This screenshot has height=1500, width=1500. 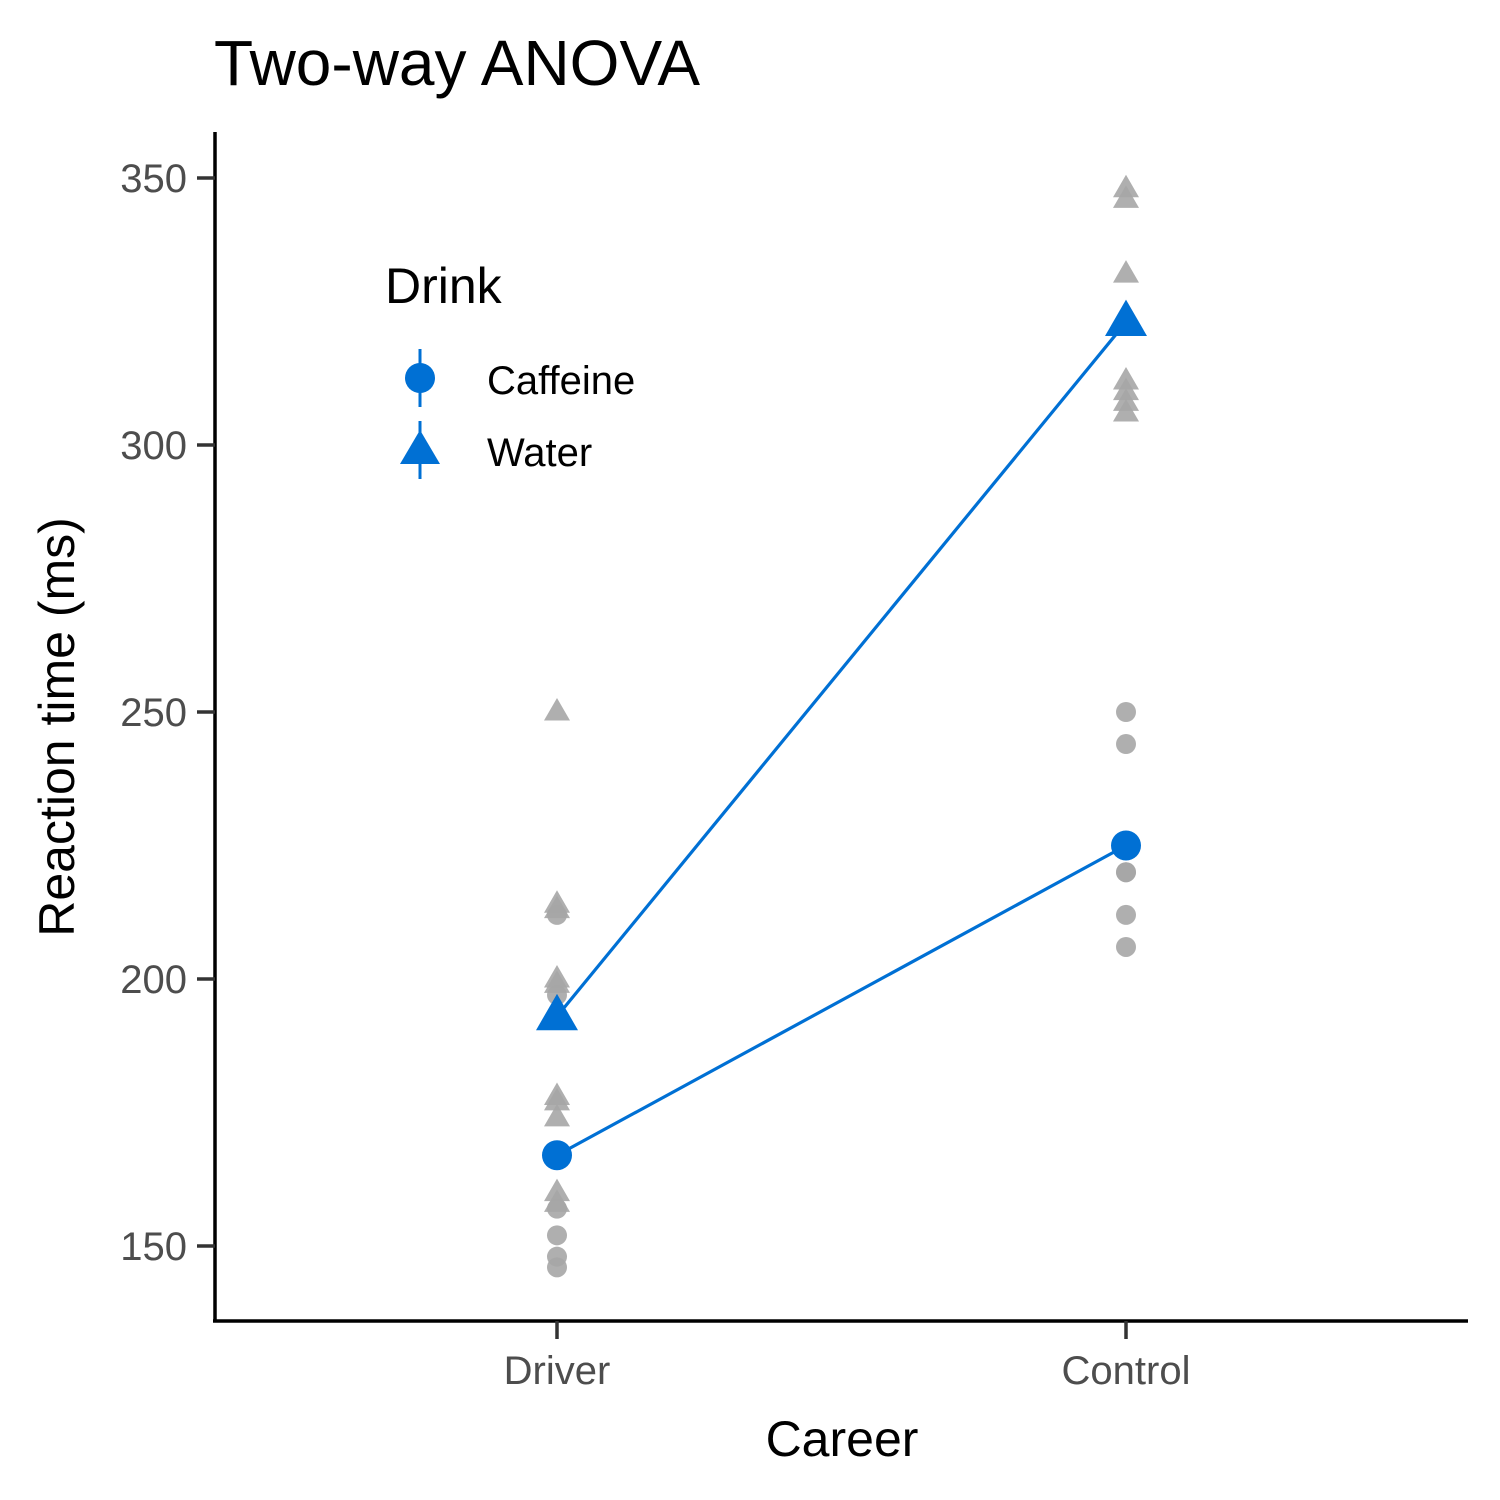 What do you see at coordinates (420, 447) in the screenshot?
I see `legend-triangle-icon` at bounding box center [420, 447].